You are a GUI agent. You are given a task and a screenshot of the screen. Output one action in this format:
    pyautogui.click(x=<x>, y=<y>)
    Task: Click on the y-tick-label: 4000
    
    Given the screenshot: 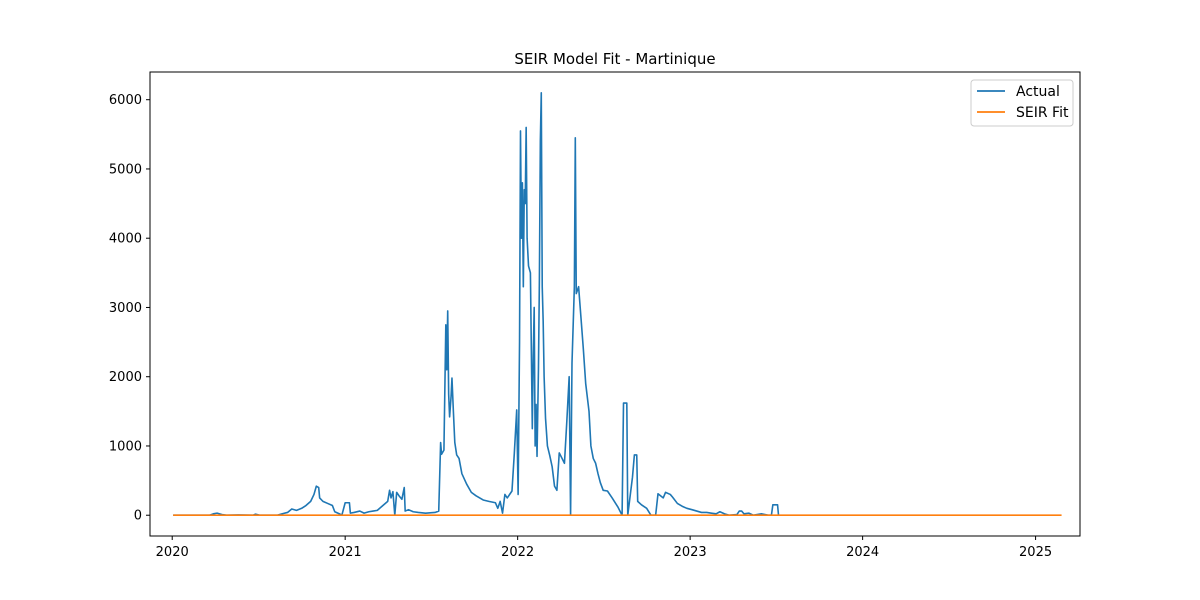 What is the action you would take?
    pyautogui.click(x=125, y=239)
    